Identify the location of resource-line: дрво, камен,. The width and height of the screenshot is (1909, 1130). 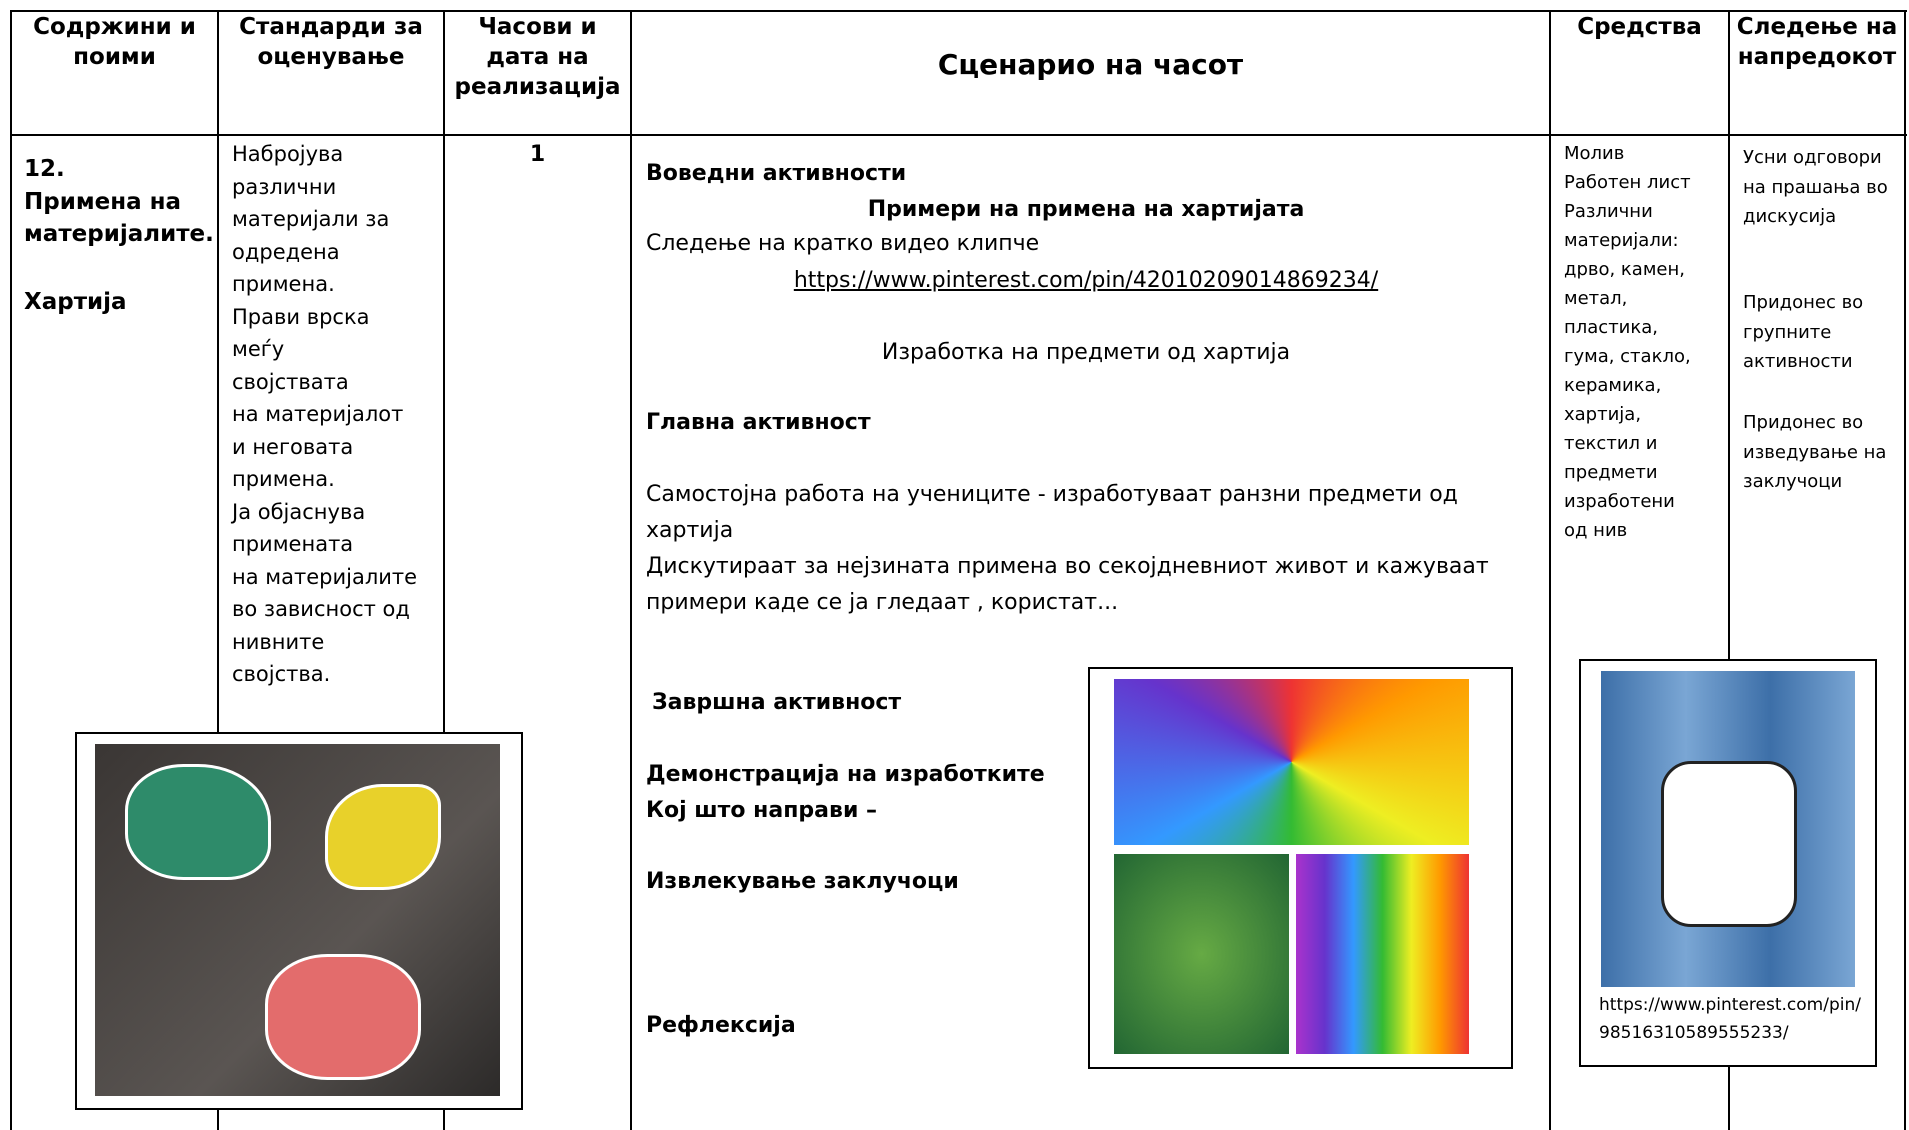
(1624, 269).